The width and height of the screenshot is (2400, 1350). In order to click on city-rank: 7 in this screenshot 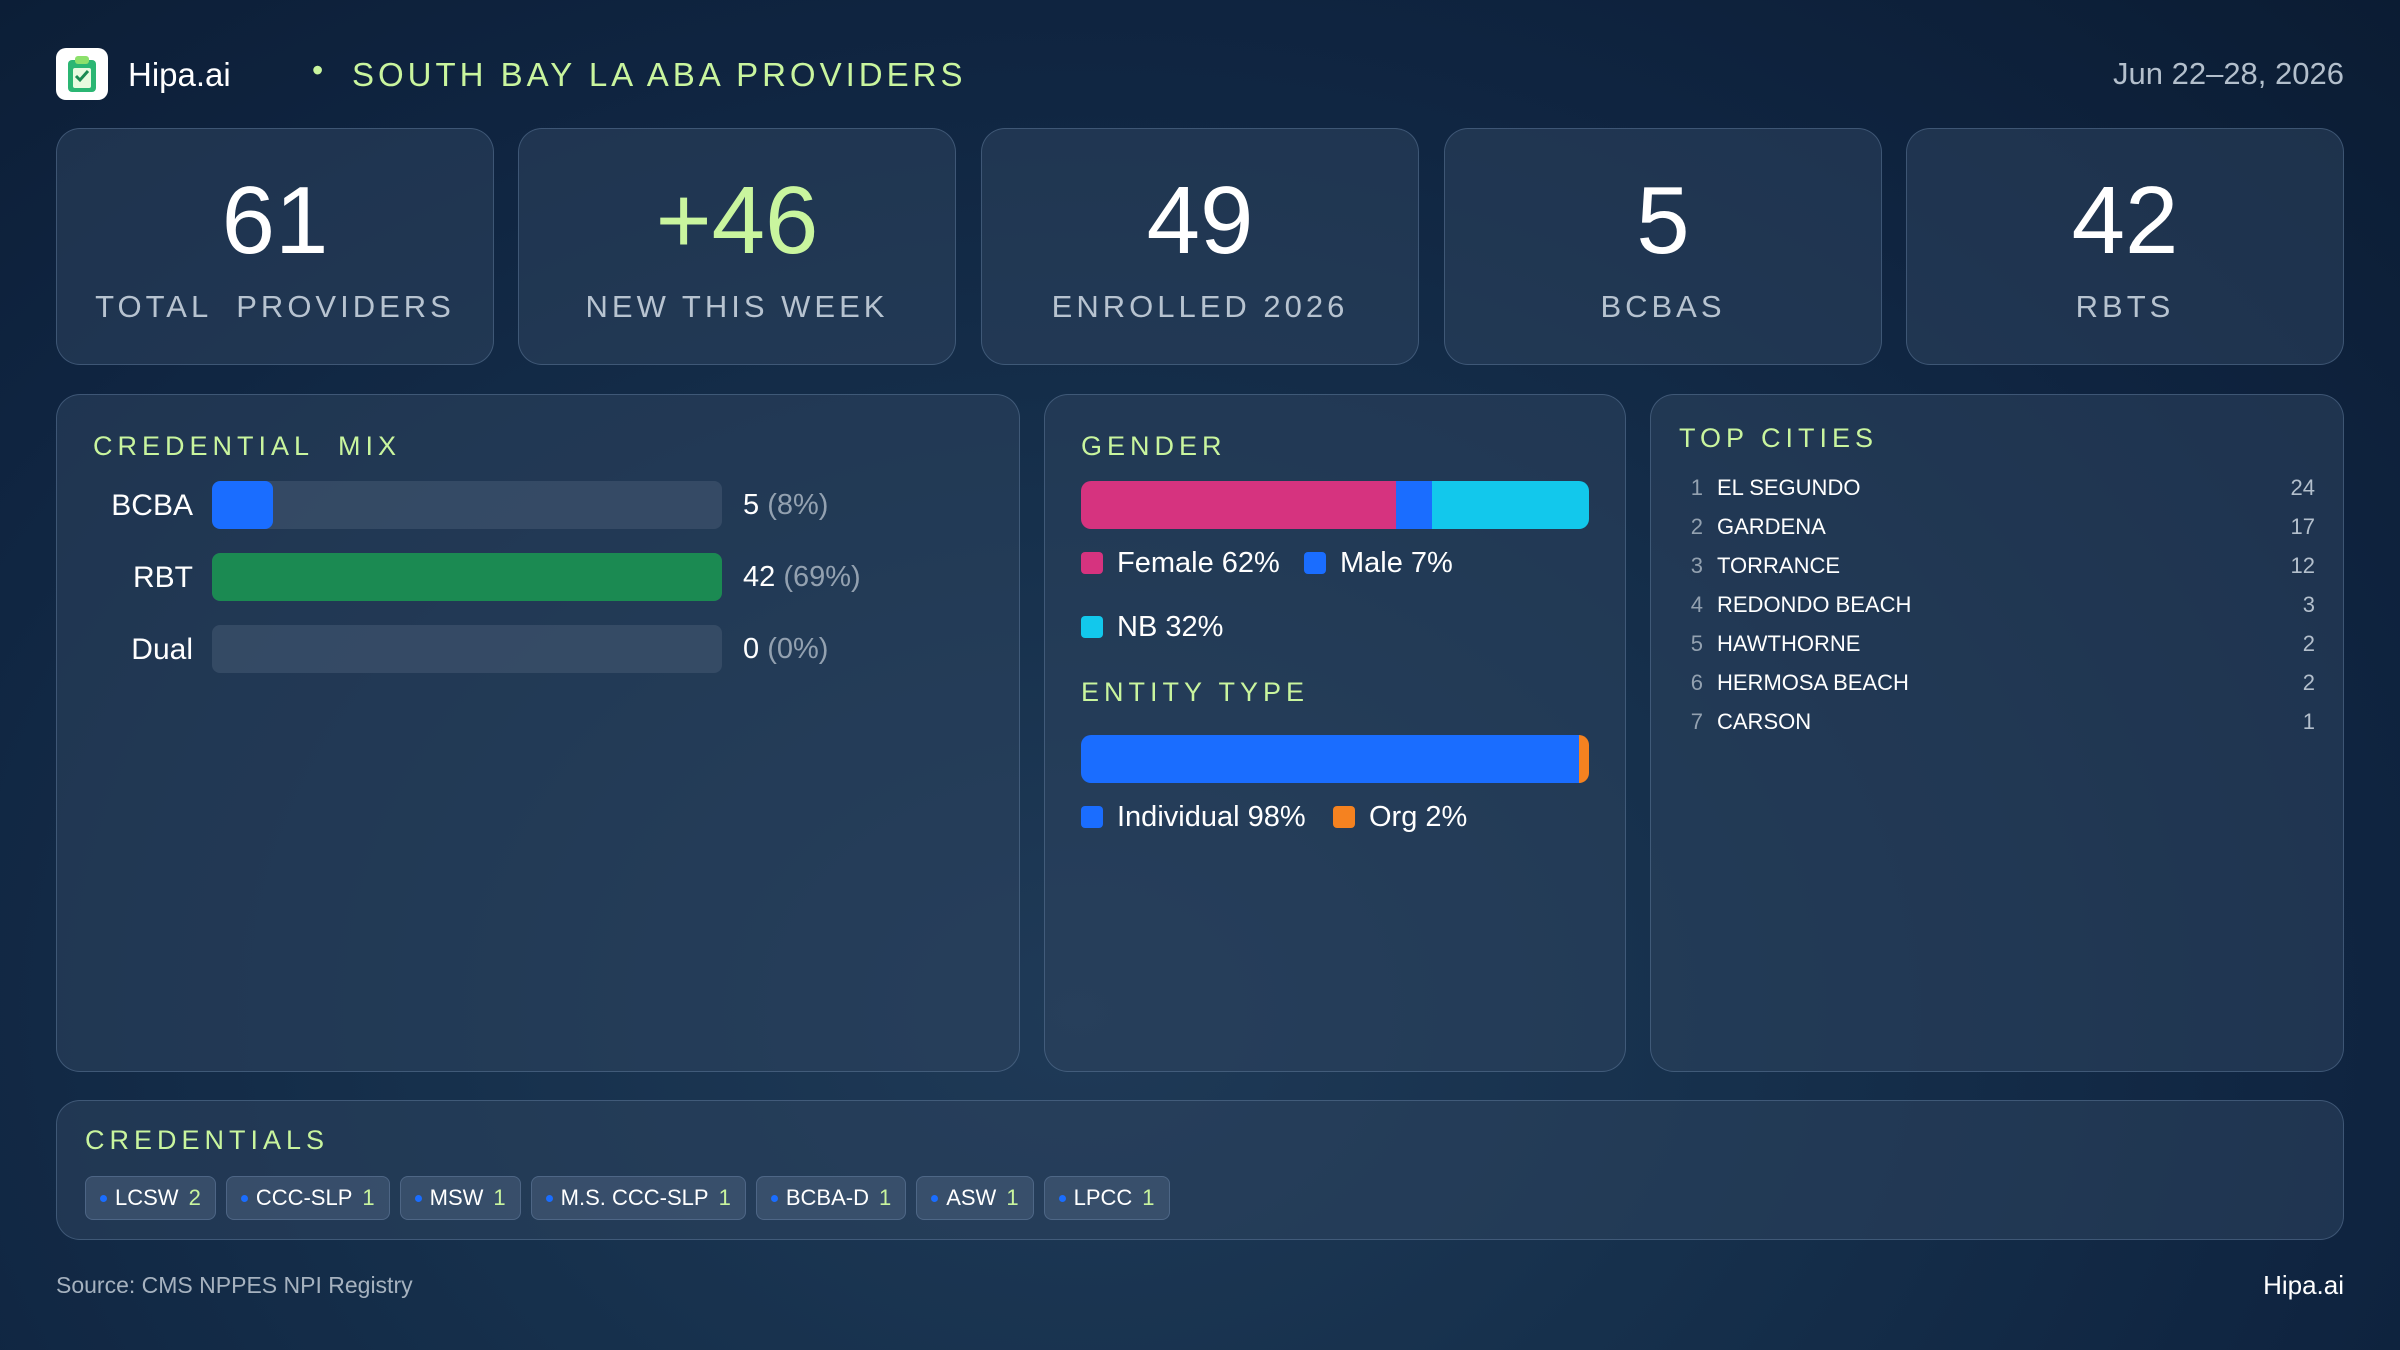, I will do `click(1696, 721)`.